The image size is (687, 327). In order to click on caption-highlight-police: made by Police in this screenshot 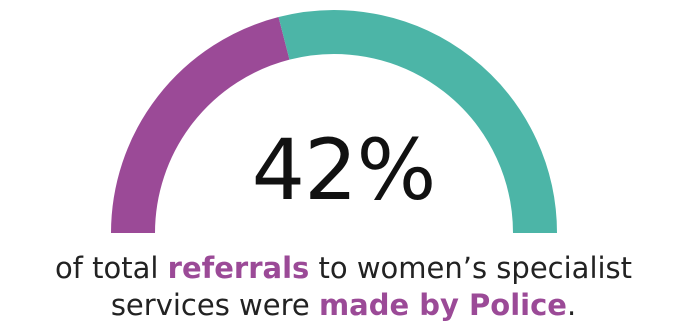, I will do `click(442, 305)`.